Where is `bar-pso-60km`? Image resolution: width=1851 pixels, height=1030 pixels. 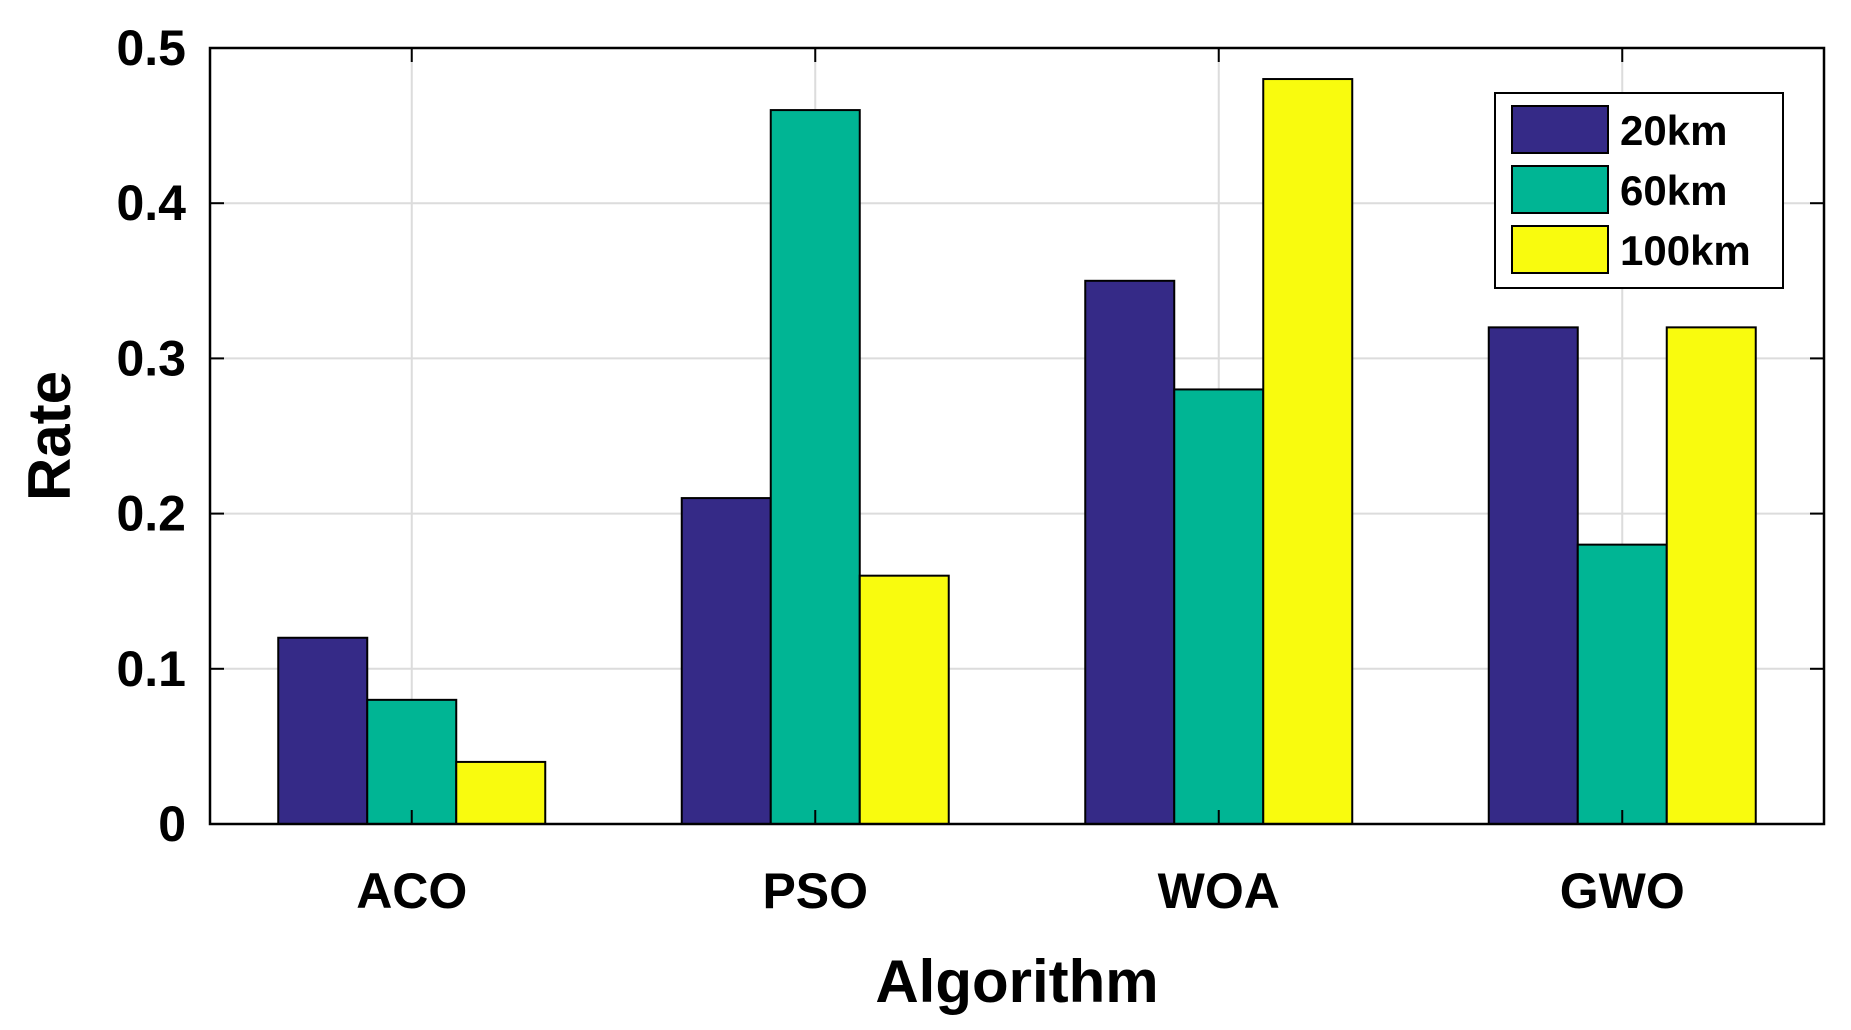
bar-pso-60km is located at coordinates (815, 467).